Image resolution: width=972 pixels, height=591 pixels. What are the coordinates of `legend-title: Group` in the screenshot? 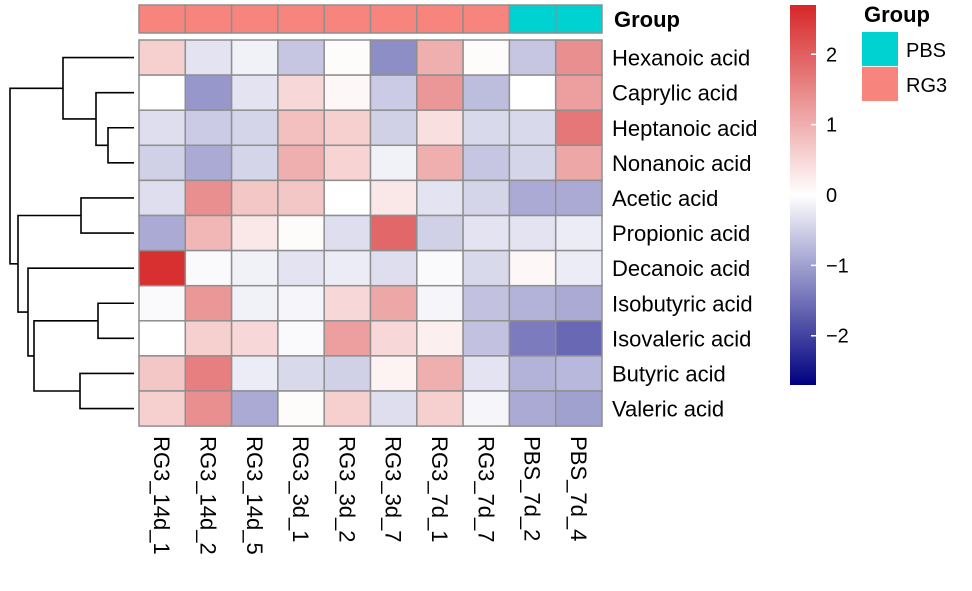 It's located at (897, 14).